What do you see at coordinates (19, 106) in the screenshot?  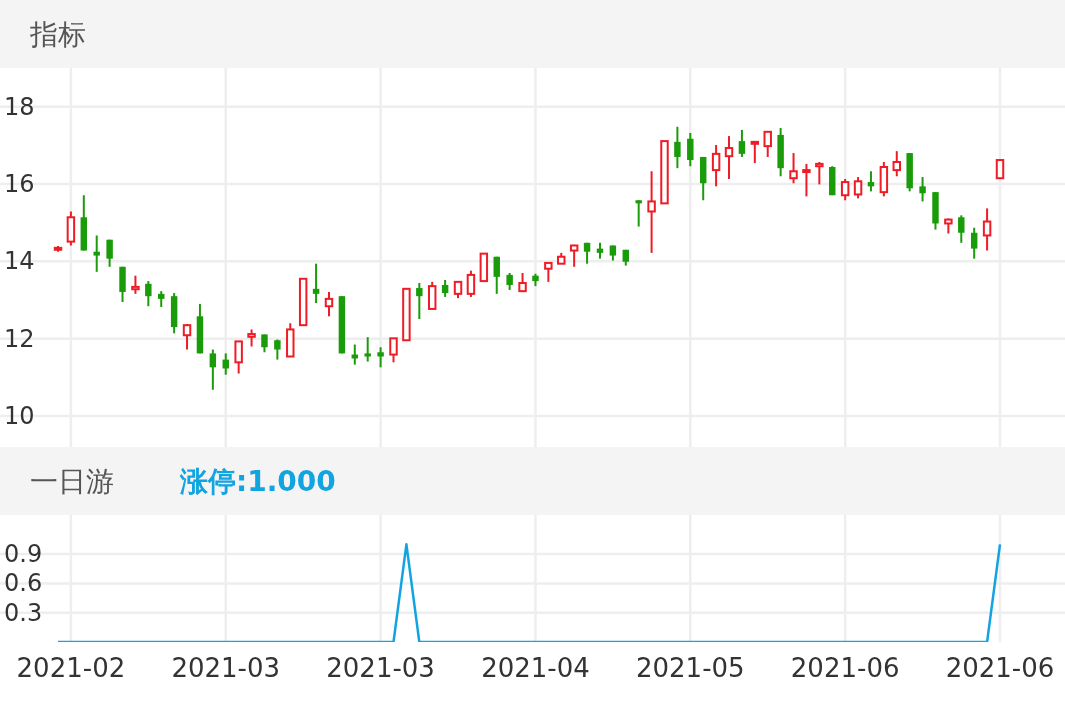 I see `y-tick-label: 18` at bounding box center [19, 106].